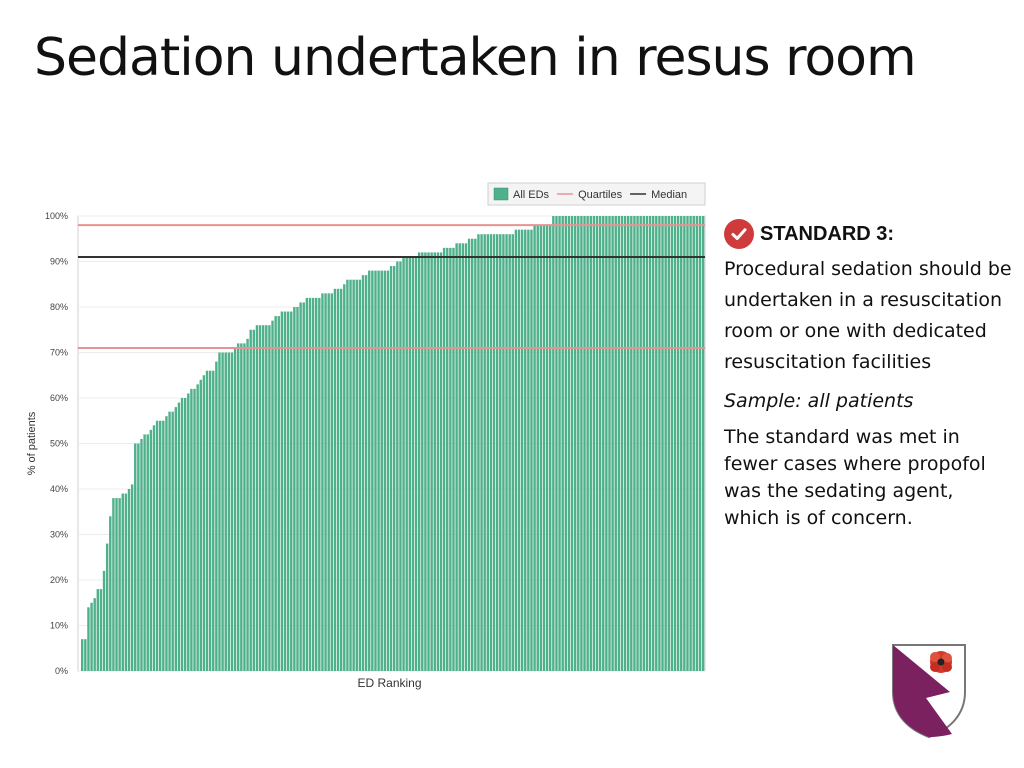  I want to click on legend: All EDs Quartiles Median, so click(596, 194).